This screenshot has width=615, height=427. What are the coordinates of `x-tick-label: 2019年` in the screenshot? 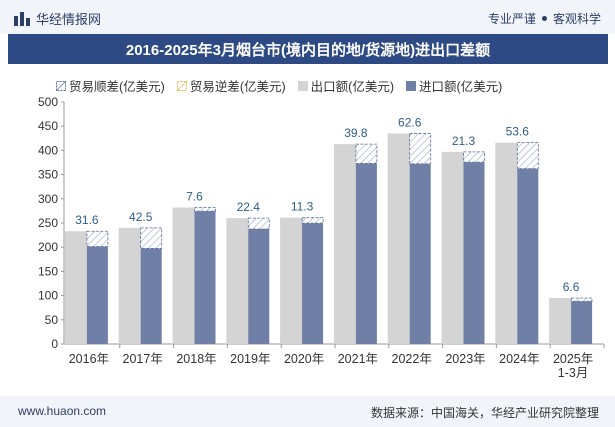 It's located at (250, 359).